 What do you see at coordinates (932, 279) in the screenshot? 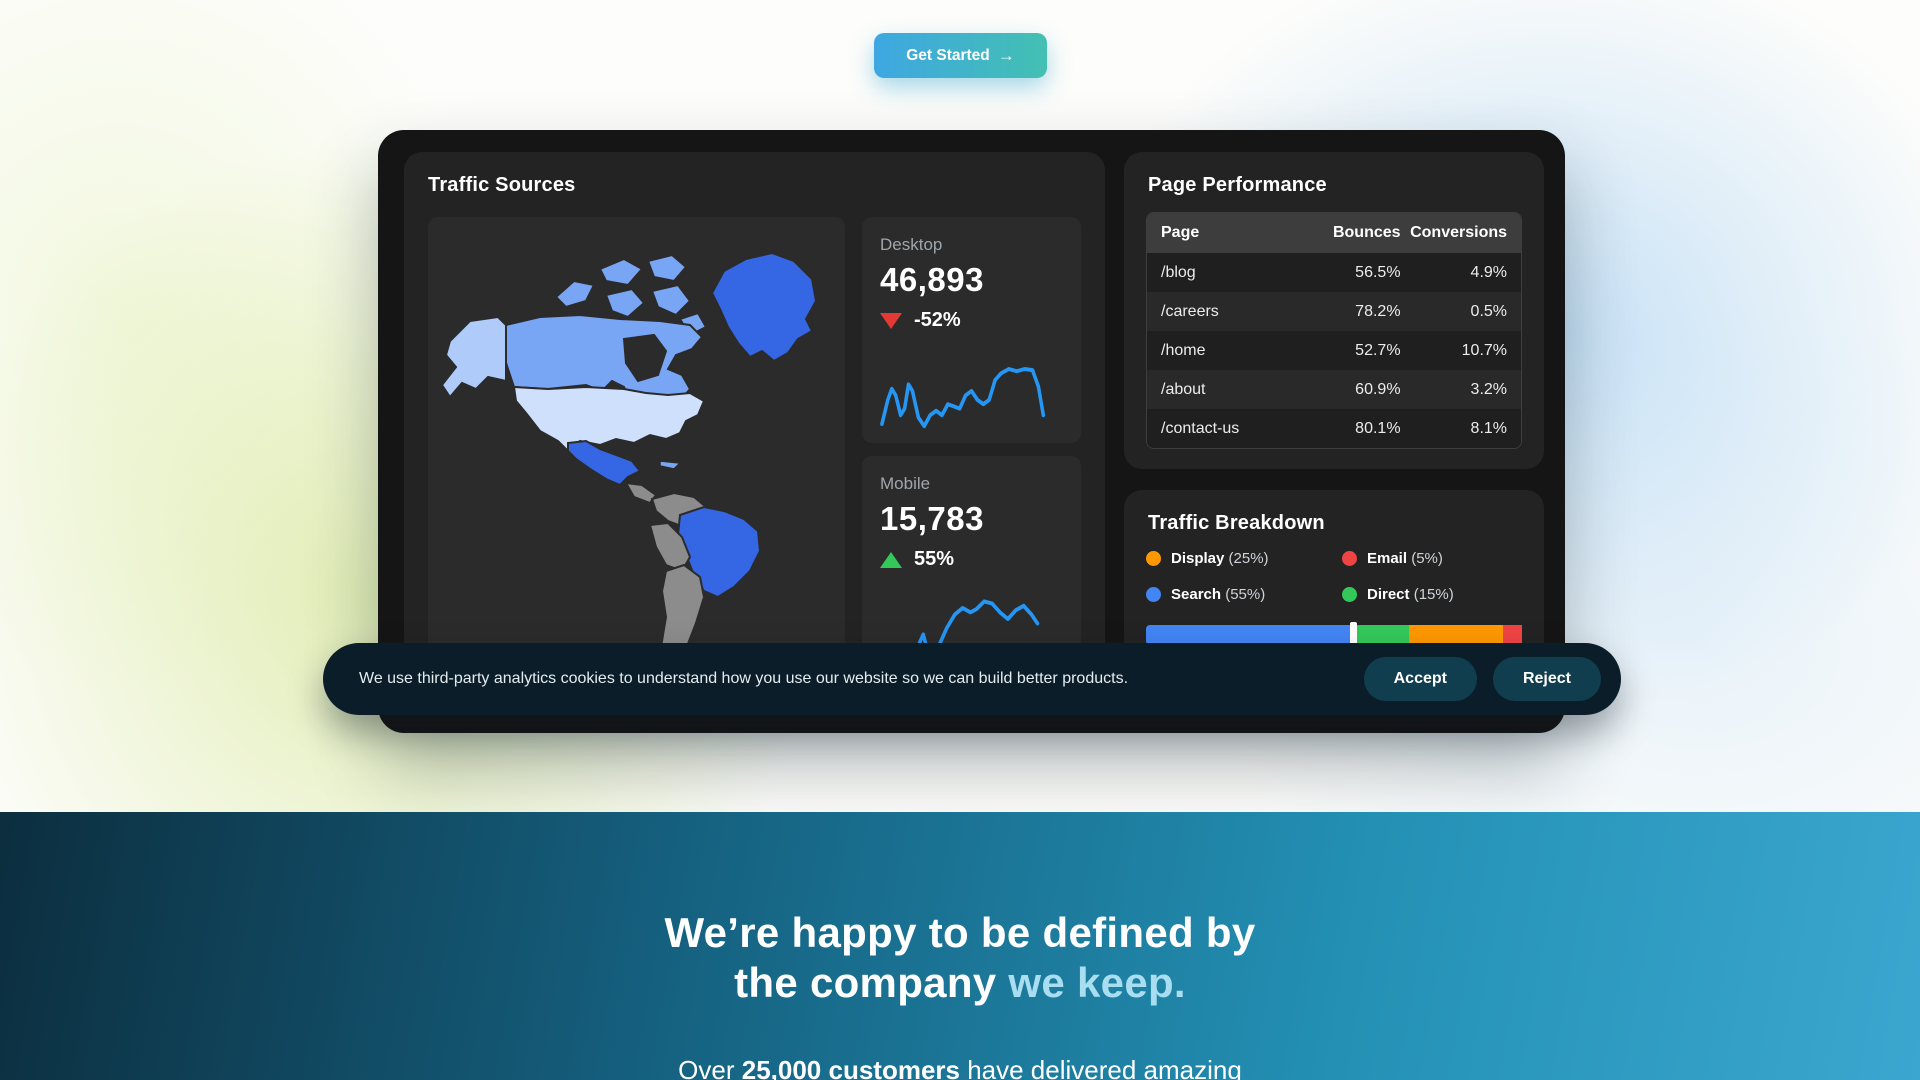
I see `stat-value: 46,893` at bounding box center [932, 279].